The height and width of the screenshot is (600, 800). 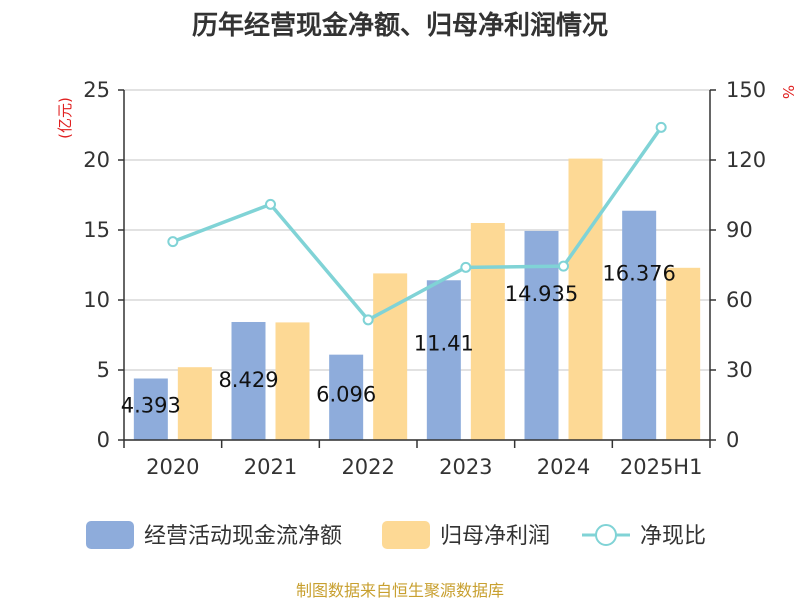 What do you see at coordinates (65, 118) in the screenshot?
I see `y-left-unit-label: (亿元)` at bounding box center [65, 118].